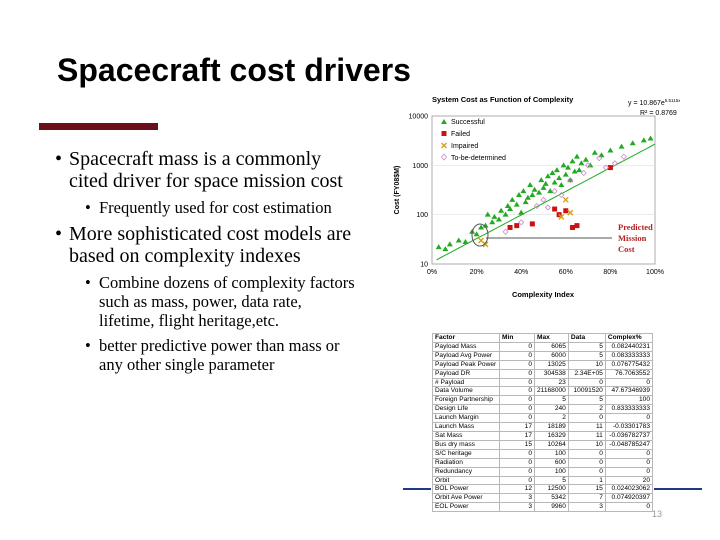 Image resolution: width=720 pixels, height=540 pixels. Describe the element at coordinates (672, 100) in the screenshot. I see `fit-exponent: 5.5115x` at that location.